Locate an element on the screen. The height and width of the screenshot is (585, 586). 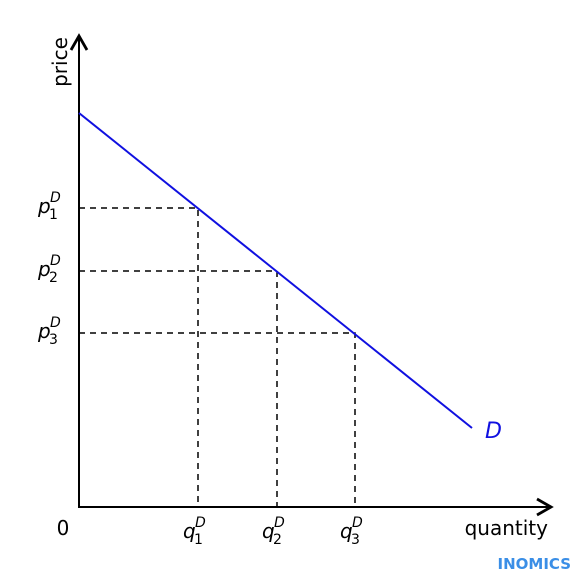
price-level-label: p2D is located at coordinates (49, 269).